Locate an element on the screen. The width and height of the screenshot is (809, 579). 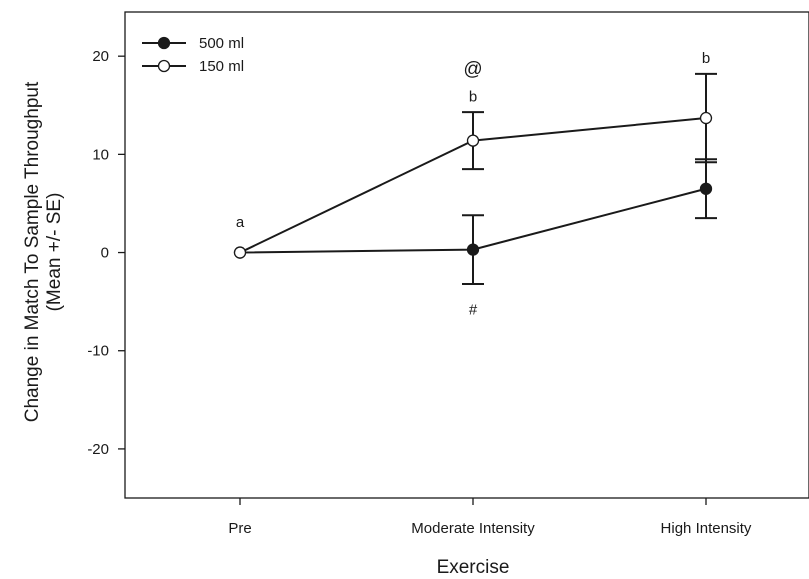
y-tick-label: -20 is located at coordinates (98, 449).